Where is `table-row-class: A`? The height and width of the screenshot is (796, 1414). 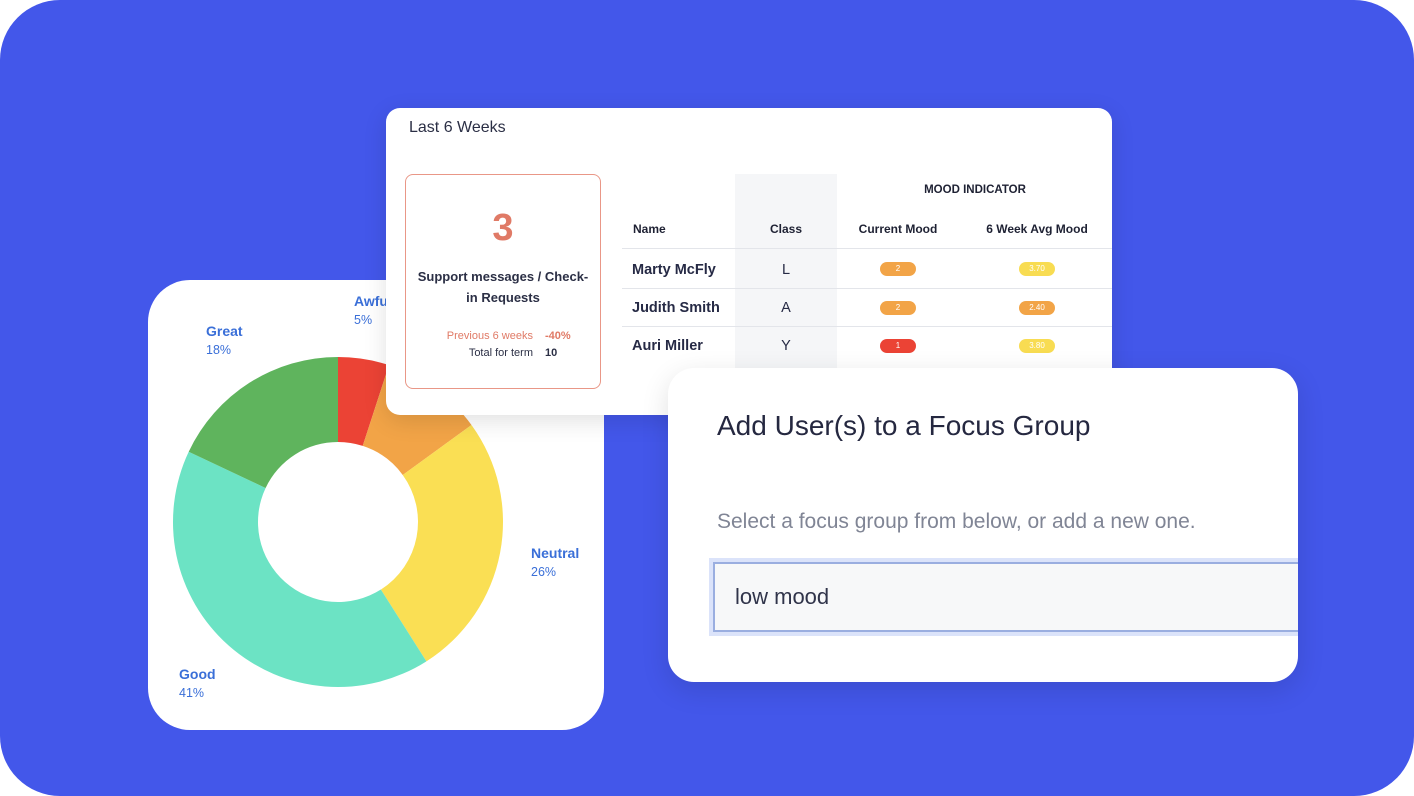
table-row-class: A is located at coordinates (786, 308).